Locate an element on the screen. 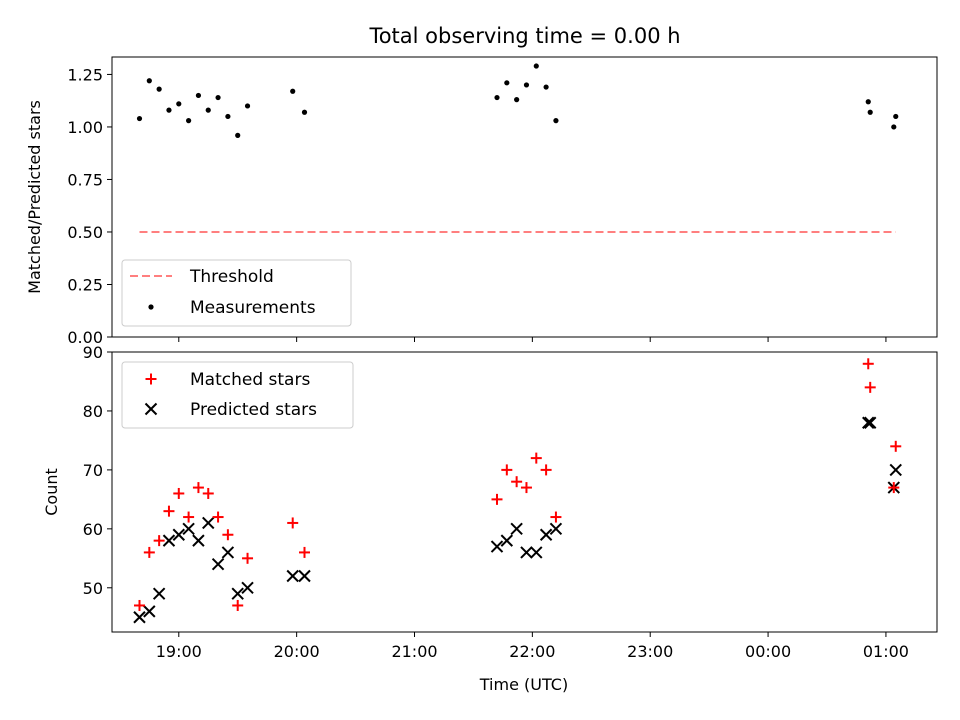 This screenshot has height=720, width=960. bottom-ylabel: Count is located at coordinates (51, 492).